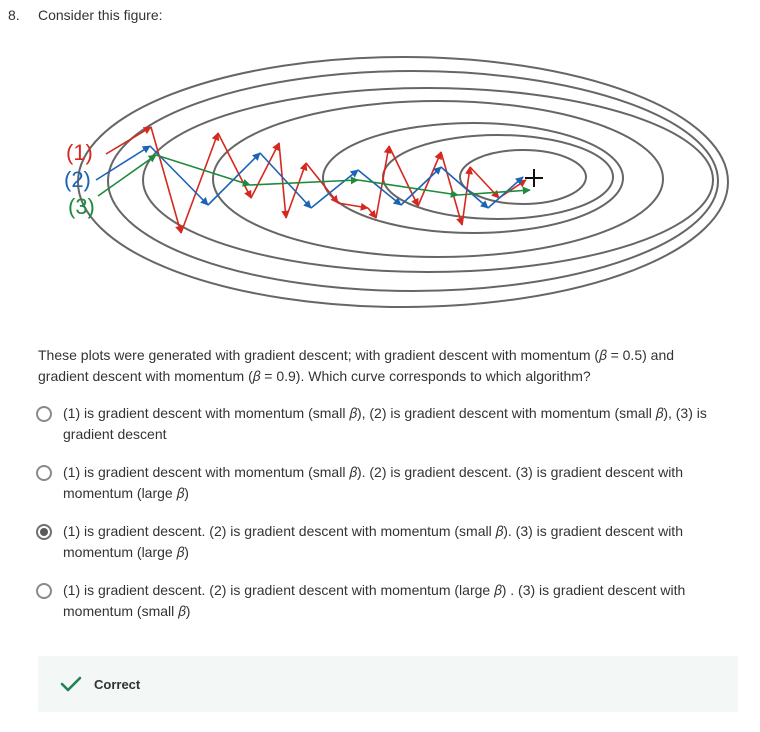 The height and width of the screenshot is (732, 760). What do you see at coordinates (100, 15) in the screenshot?
I see `question-title: Consider this figure:` at bounding box center [100, 15].